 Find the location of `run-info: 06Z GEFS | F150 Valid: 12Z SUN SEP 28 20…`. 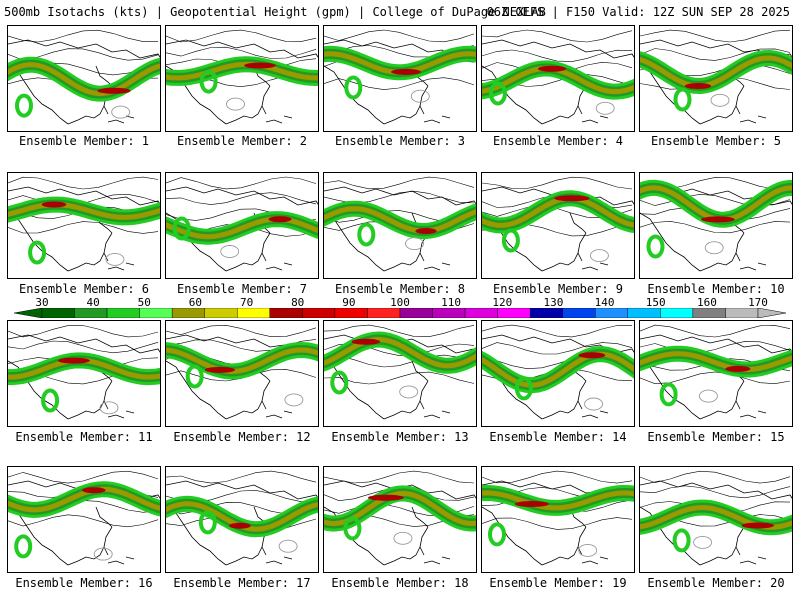

run-info: 06Z GEFS | F150 Valid: 12Z SUN SEP 28 20… is located at coordinates (638, 12).